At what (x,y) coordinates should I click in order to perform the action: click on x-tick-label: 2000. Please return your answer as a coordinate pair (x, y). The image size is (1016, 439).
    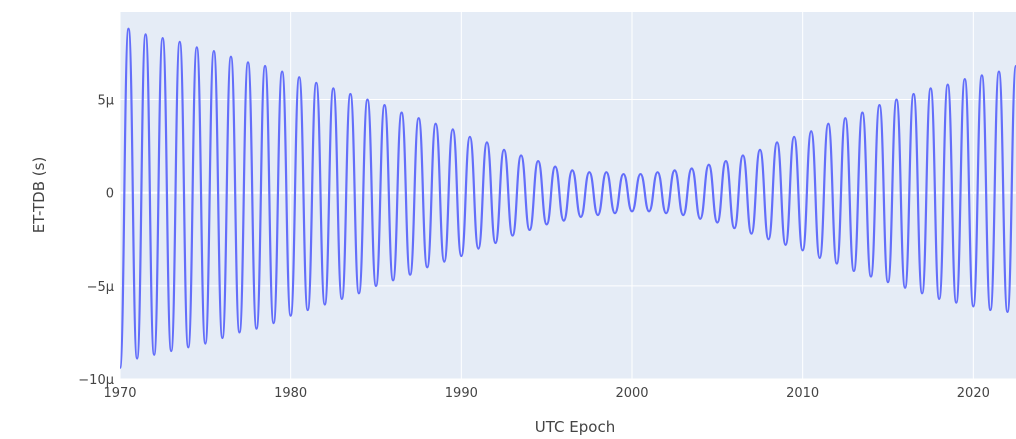
    Looking at the image, I should click on (631, 393).